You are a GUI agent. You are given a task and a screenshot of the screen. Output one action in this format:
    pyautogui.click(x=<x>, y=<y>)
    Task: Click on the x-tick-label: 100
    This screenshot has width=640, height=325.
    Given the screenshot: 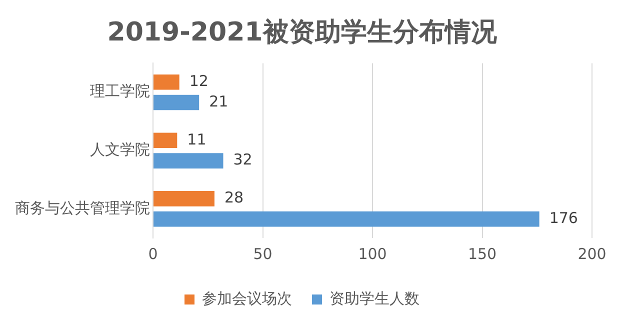 What is the action you would take?
    pyautogui.click(x=372, y=253)
    